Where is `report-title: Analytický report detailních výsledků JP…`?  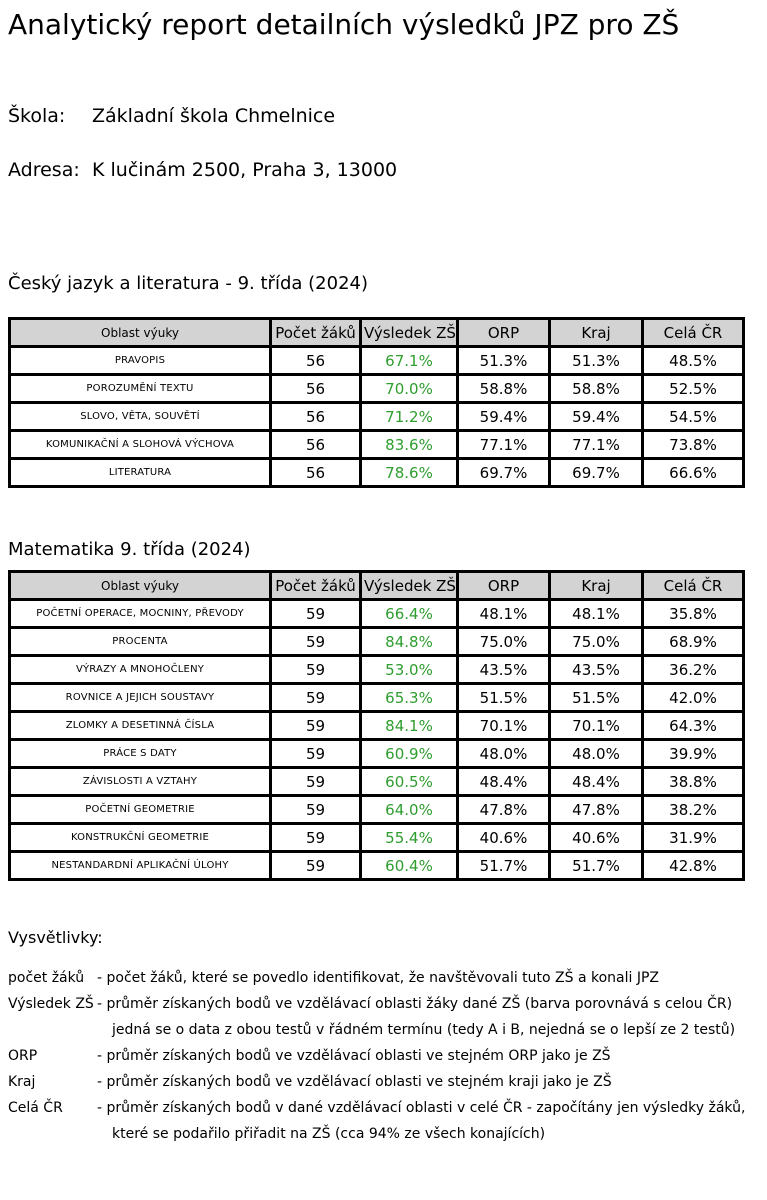 report-title: Analytický report detailních výsledků JP… is located at coordinates (344, 24).